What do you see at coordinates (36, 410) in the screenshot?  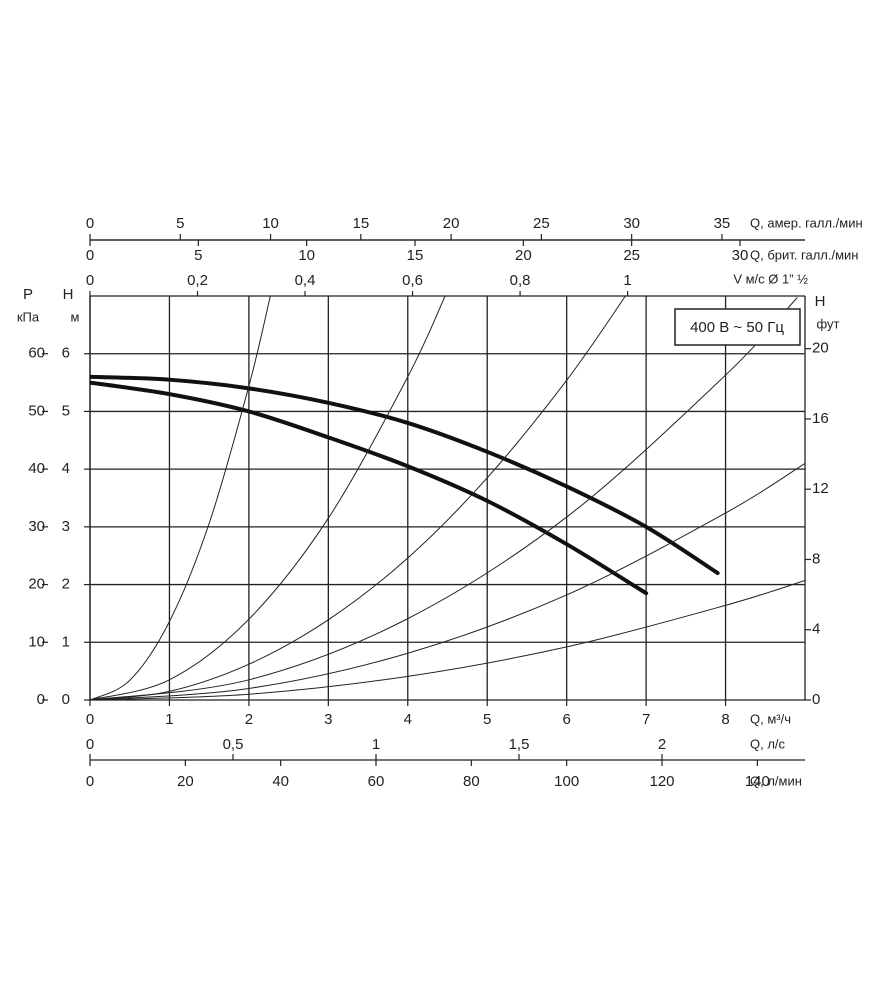 I see `y-tick-label: 50` at bounding box center [36, 410].